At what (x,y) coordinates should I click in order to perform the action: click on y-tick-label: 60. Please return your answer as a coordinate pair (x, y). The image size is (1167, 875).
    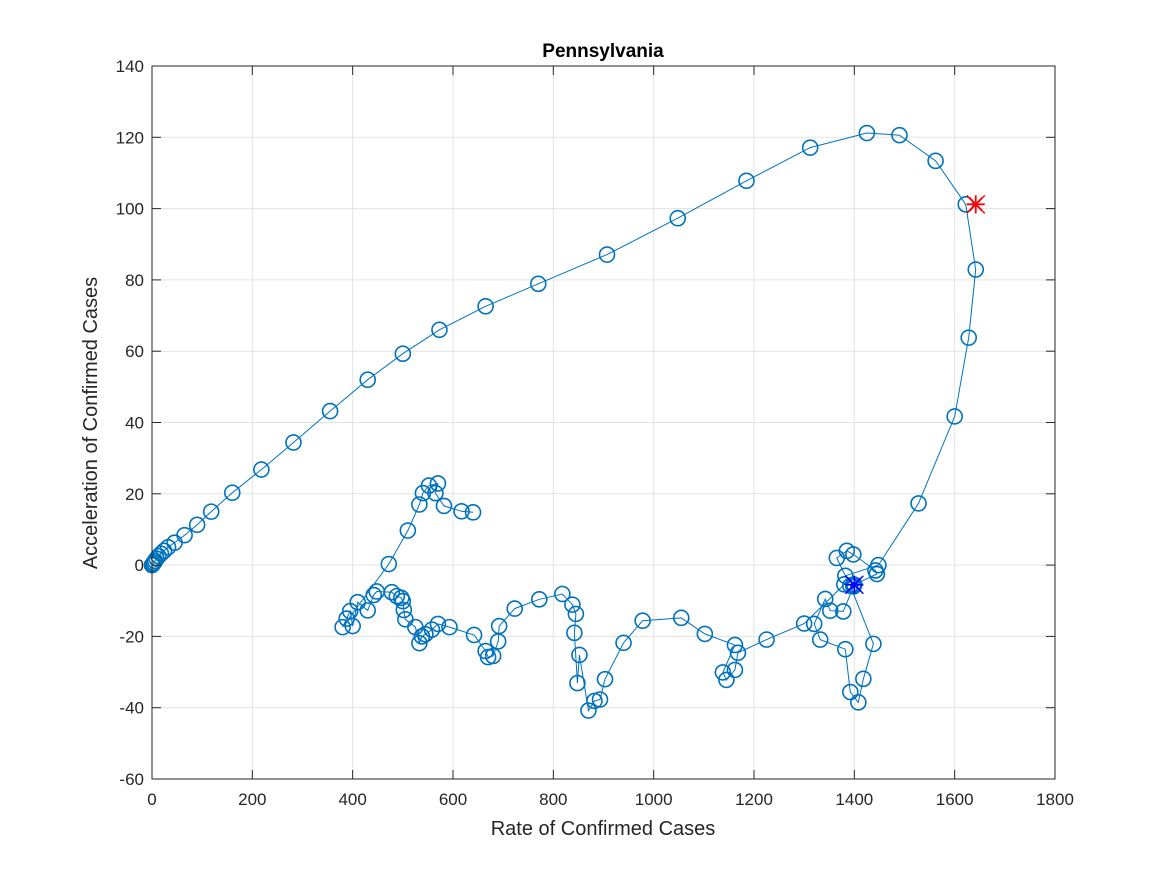
    Looking at the image, I should click on (134, 351).